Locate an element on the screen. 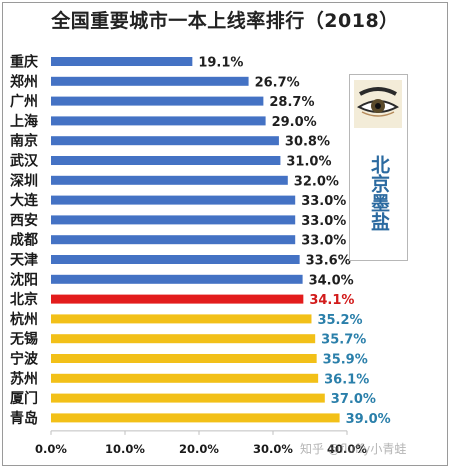  category-label: 南京 is located at coordinates (24, 141).